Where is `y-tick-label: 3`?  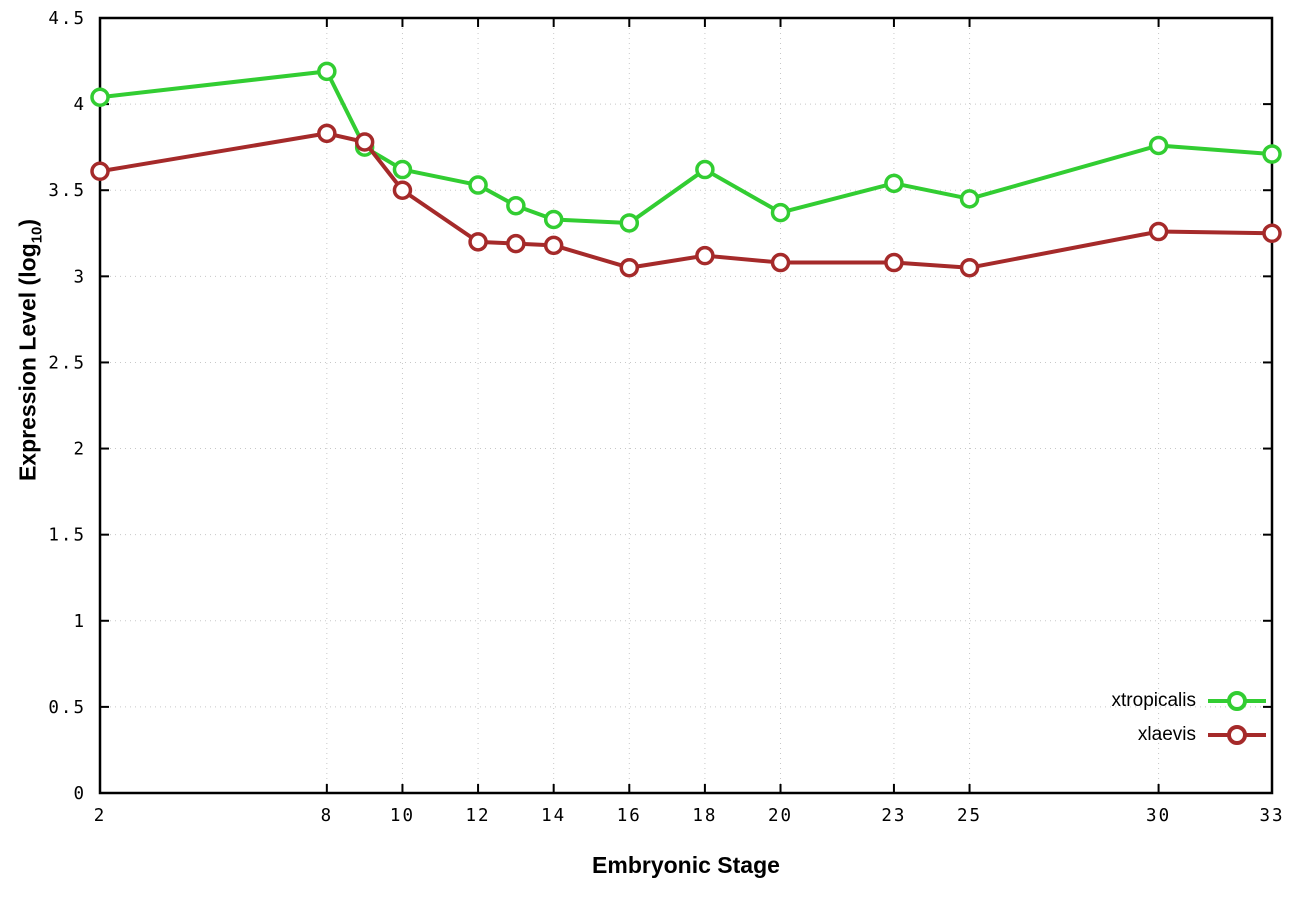 y-tick-label: 3 is located at coordinates (79, 277).